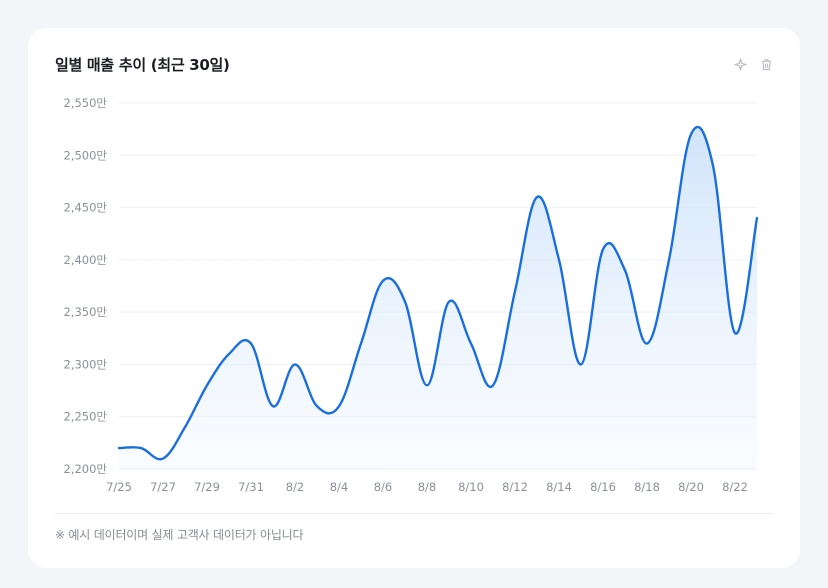 The width and height of the screenshot is (828, 588). What do you see at coordinates (603, 487) in the screenshot?
I see `x-tick-label: 8/16` at bounding box center [603, 487].